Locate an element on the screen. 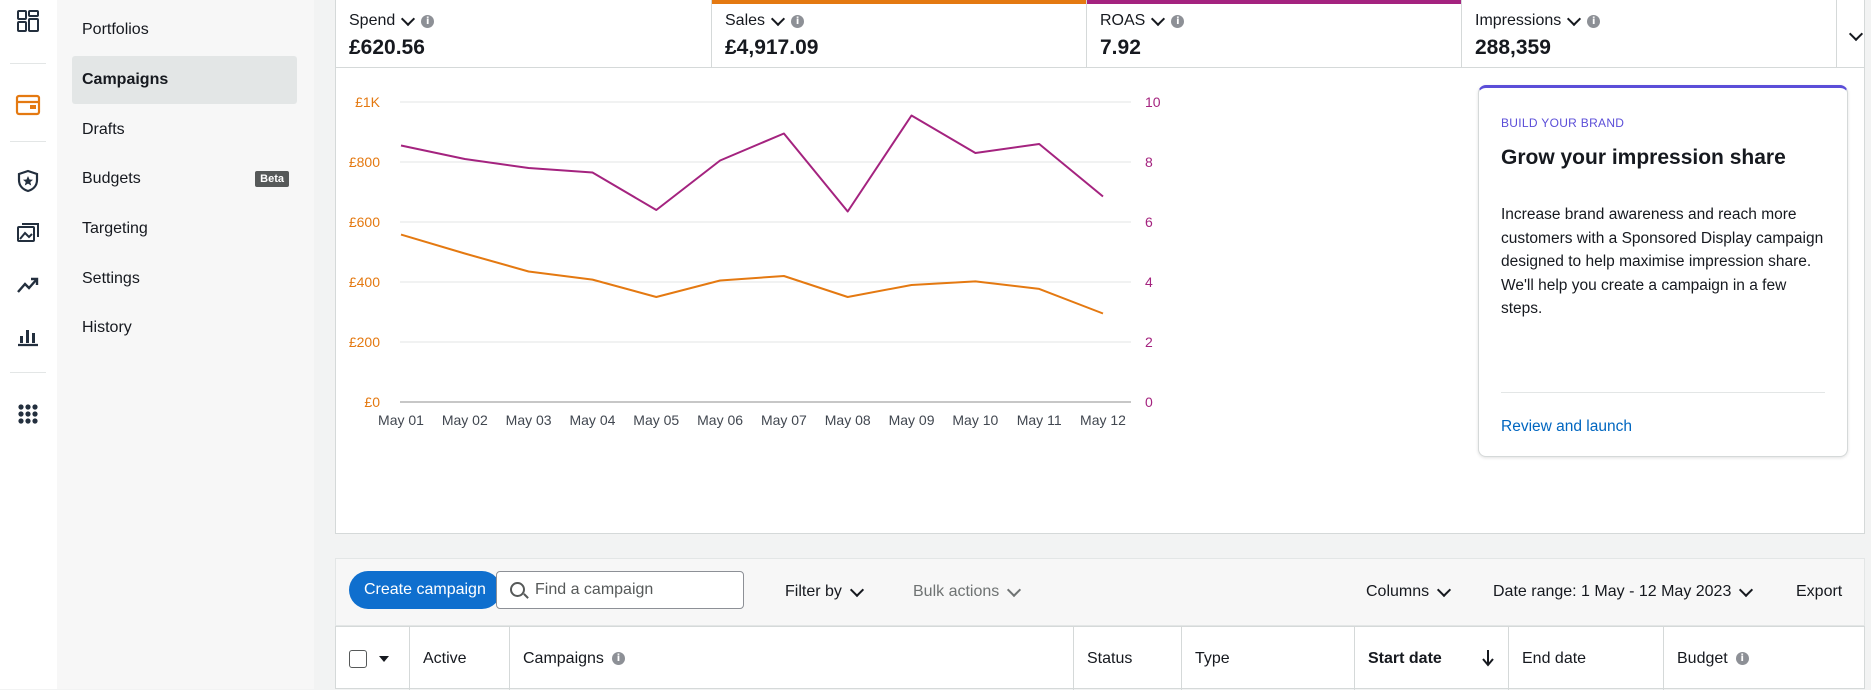 This screenshot has height=690, width=1871. sidebar-item-targeting: Targeting is located at coordinates (184, 229).